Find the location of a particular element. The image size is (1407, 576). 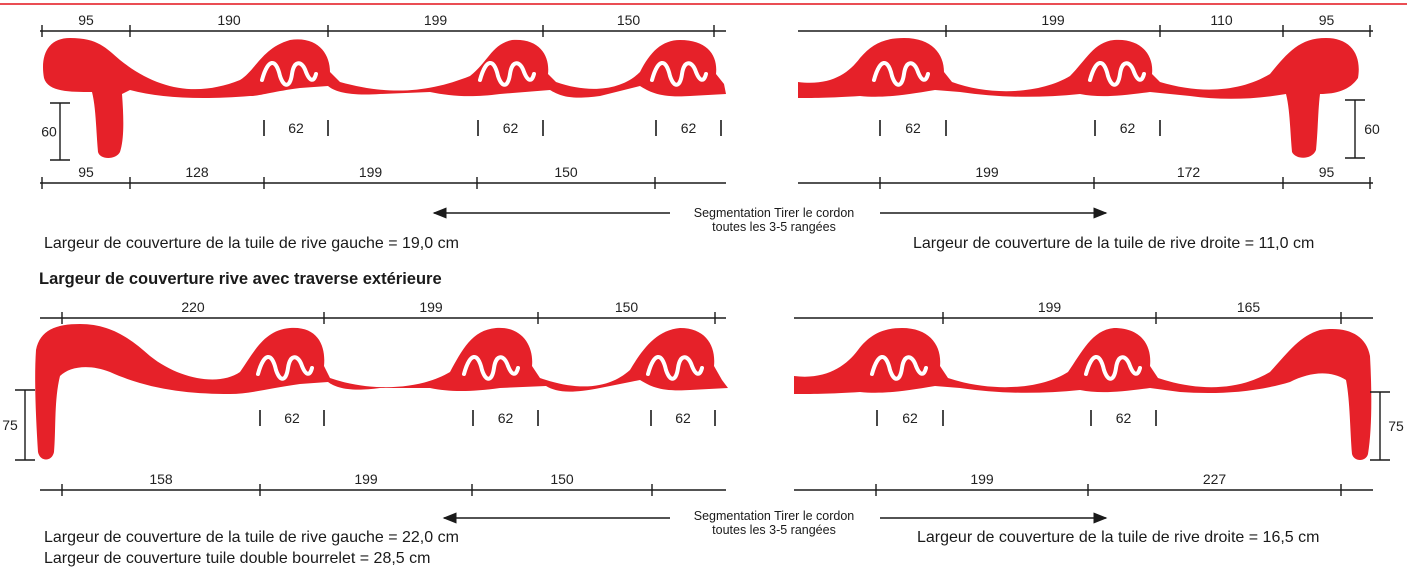

top-dim-left-1-label: 95 is located at coordinates (86, 20).